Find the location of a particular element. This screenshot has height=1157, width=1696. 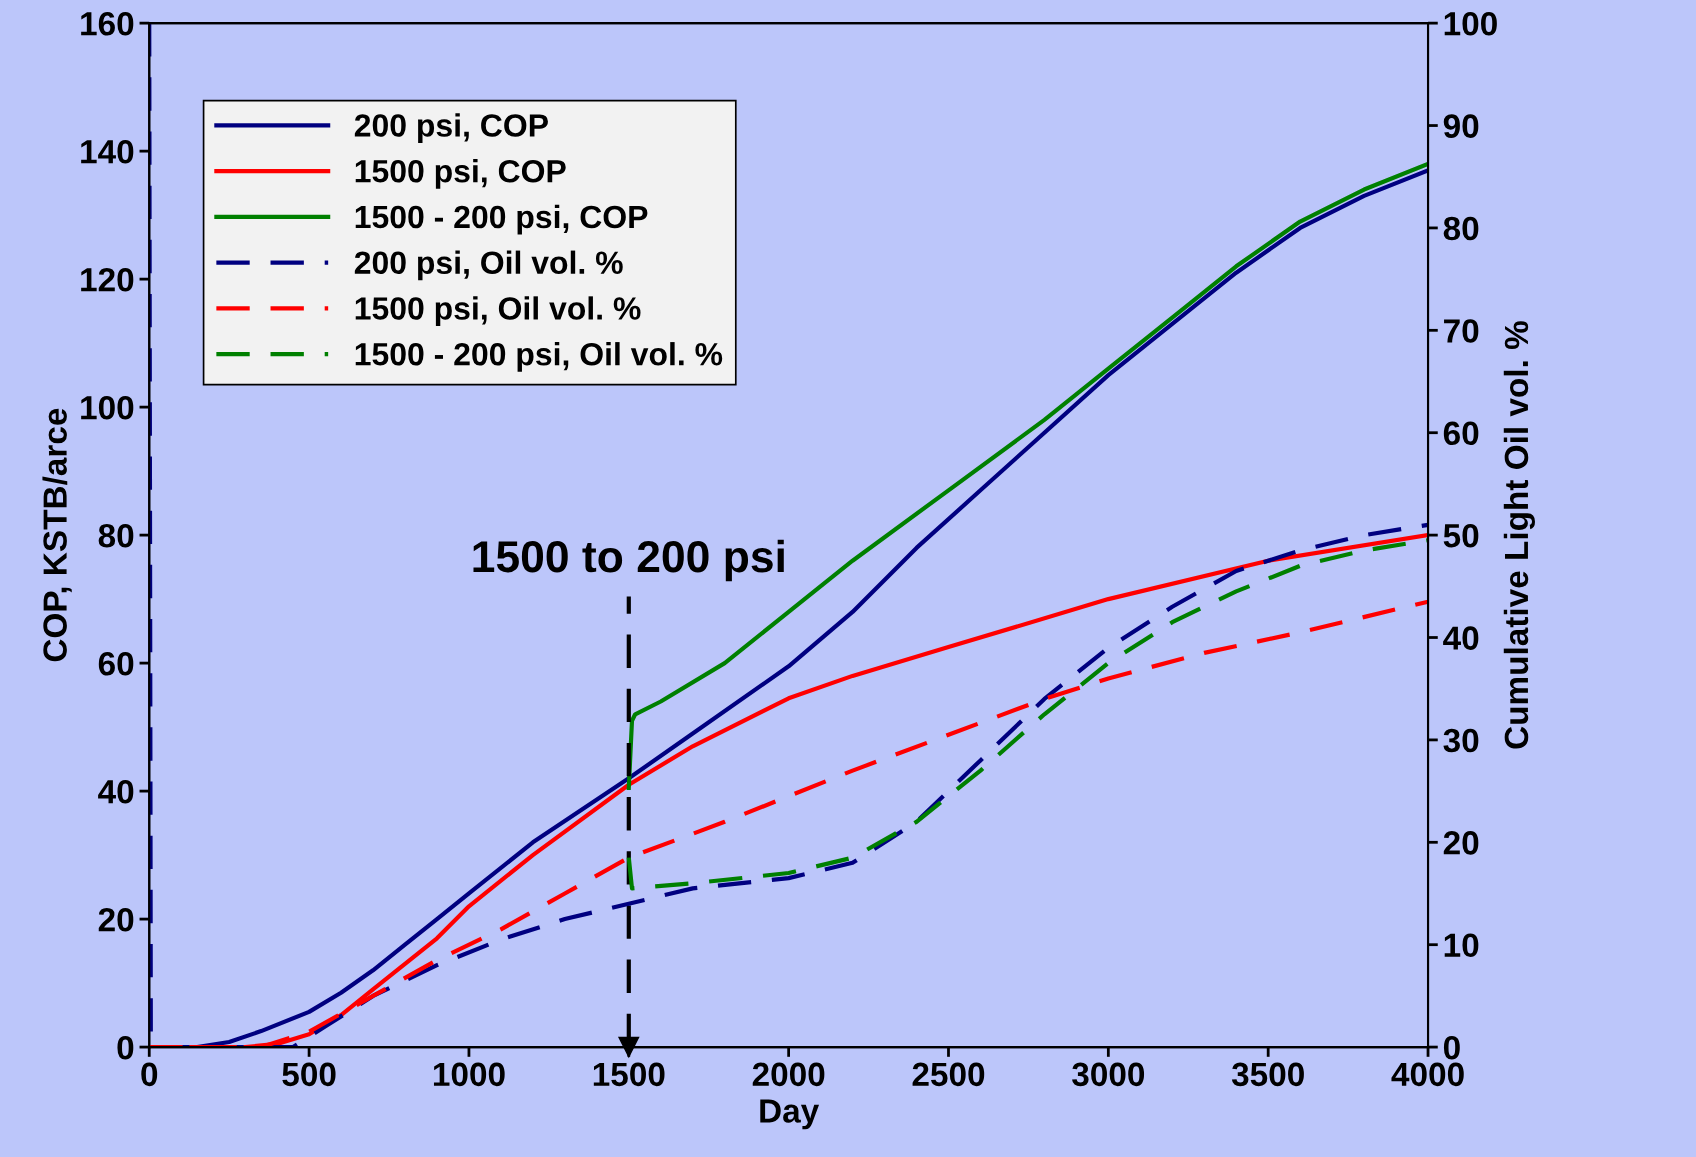

y2-tick-label: 50 is located at coordinates (1461, 535).